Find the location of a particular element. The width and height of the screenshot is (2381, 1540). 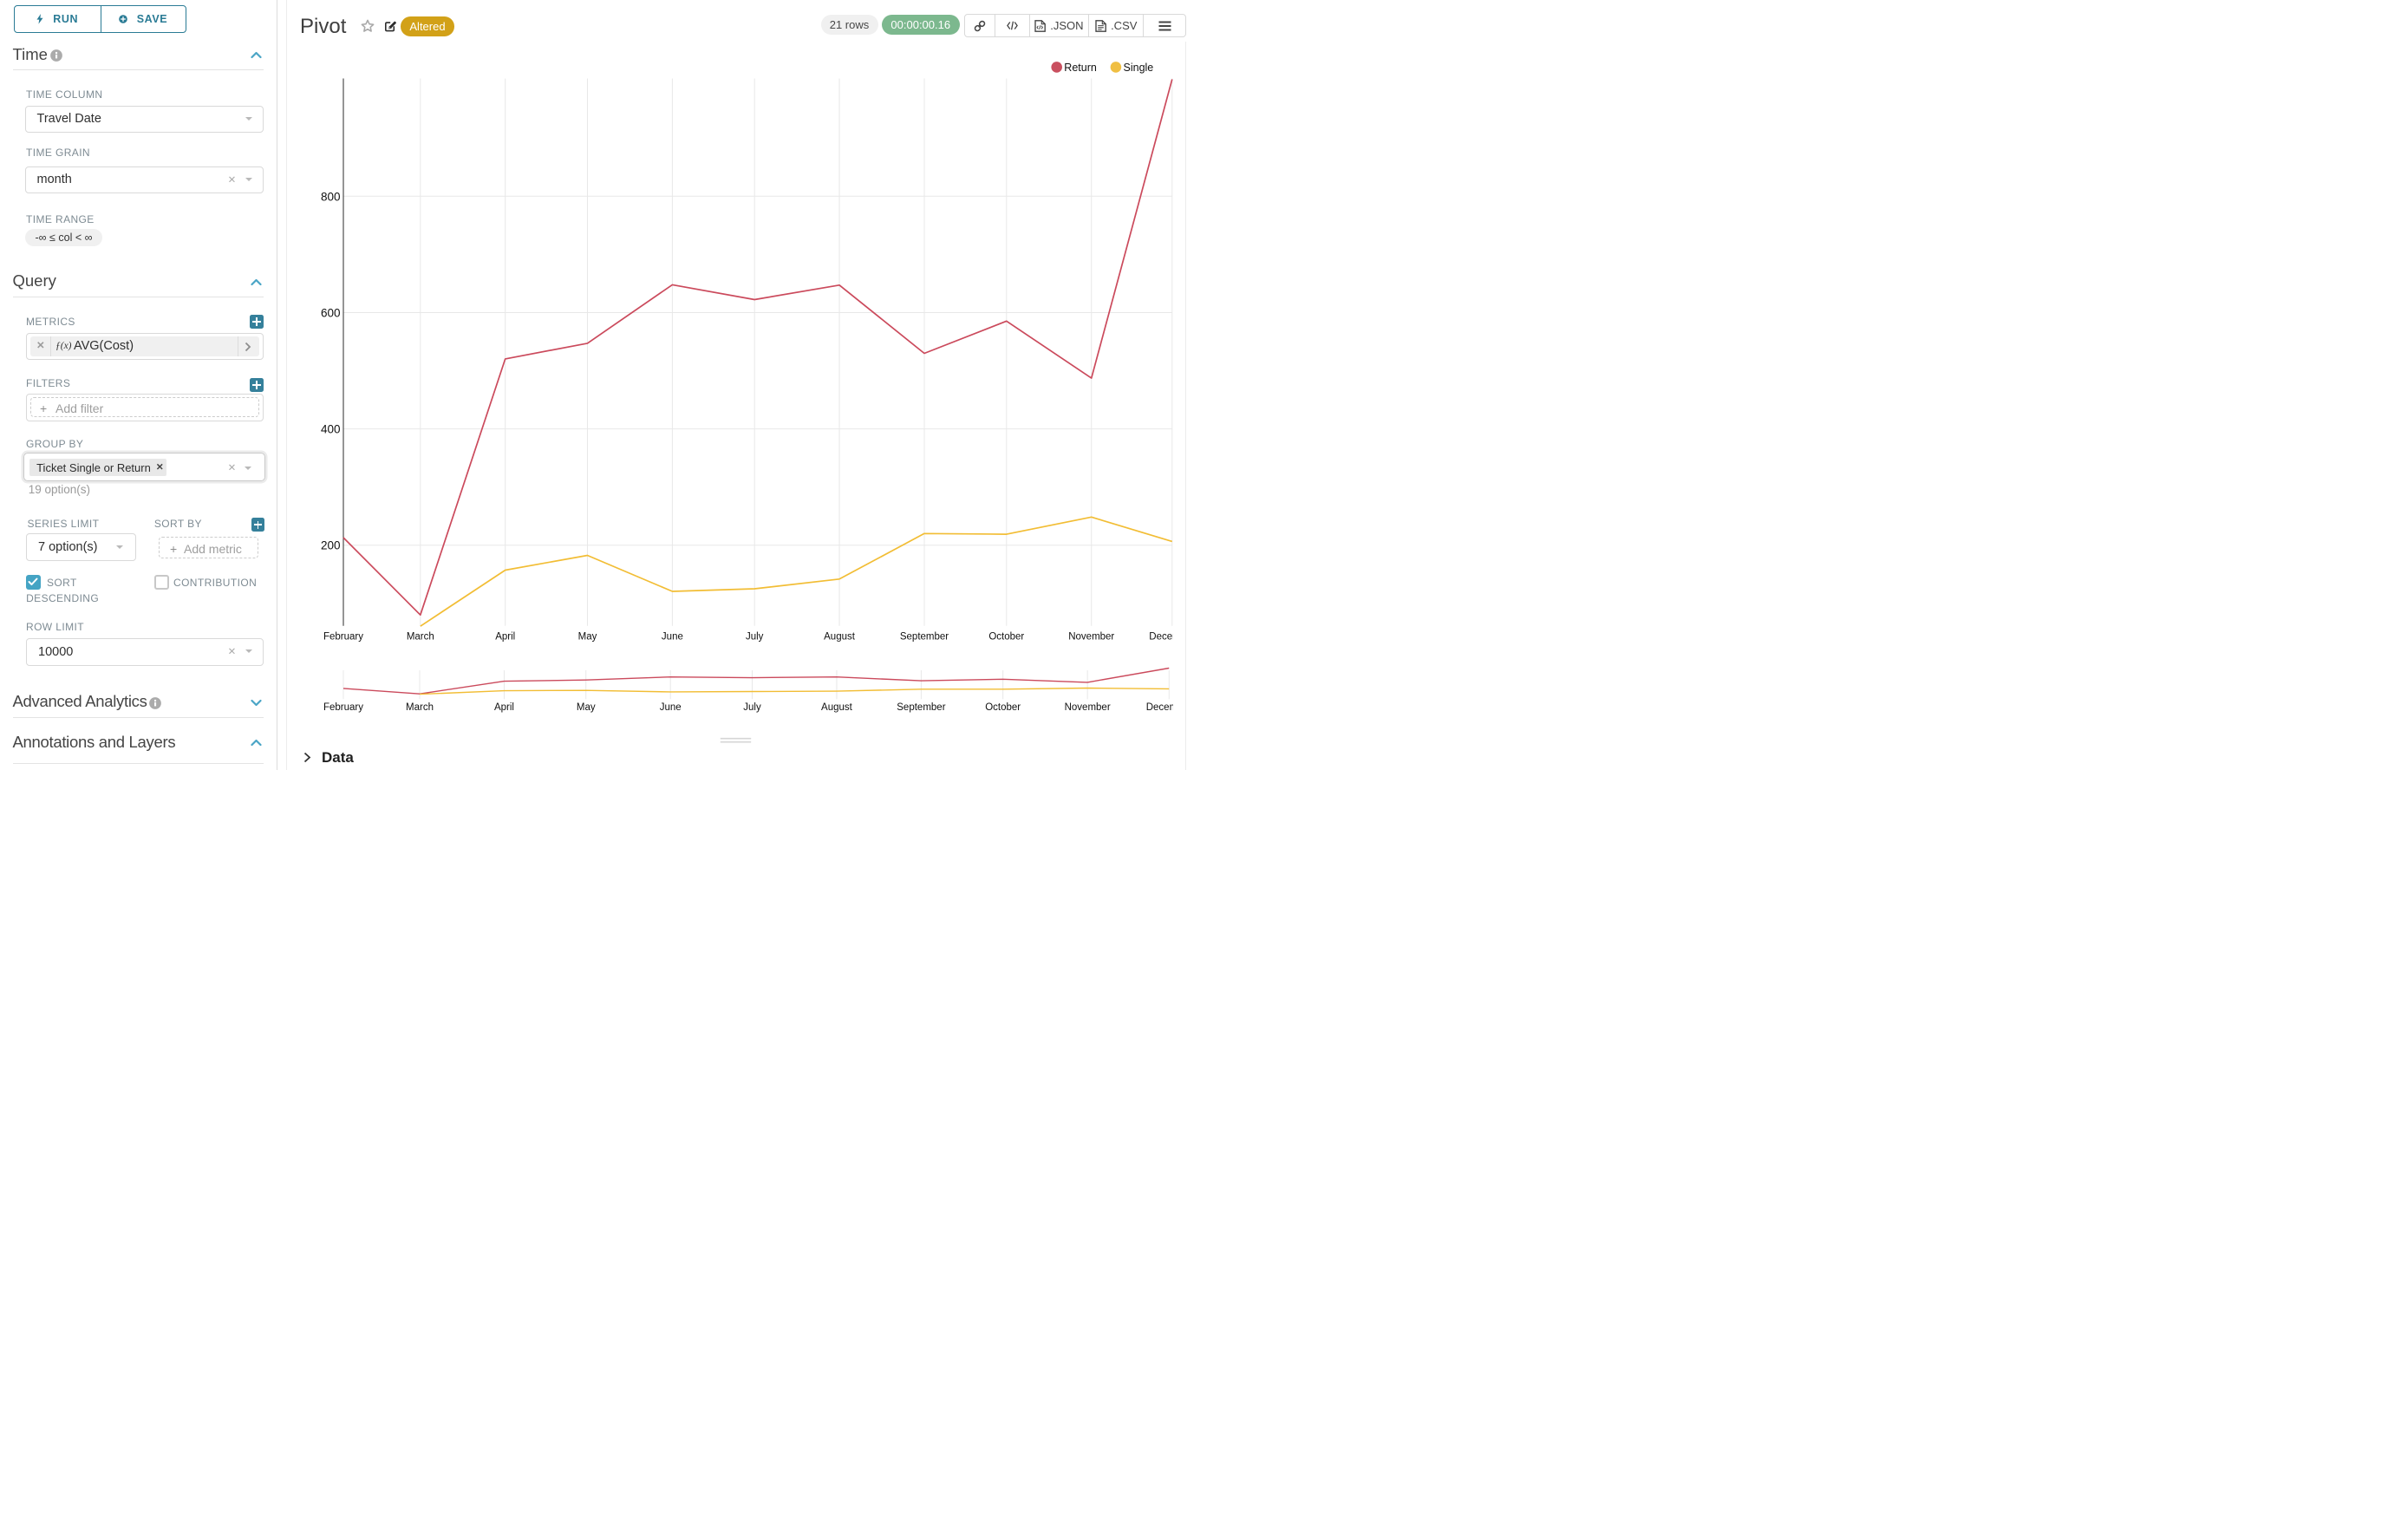

svg-text: 200 is located at coordinates (331, 545).